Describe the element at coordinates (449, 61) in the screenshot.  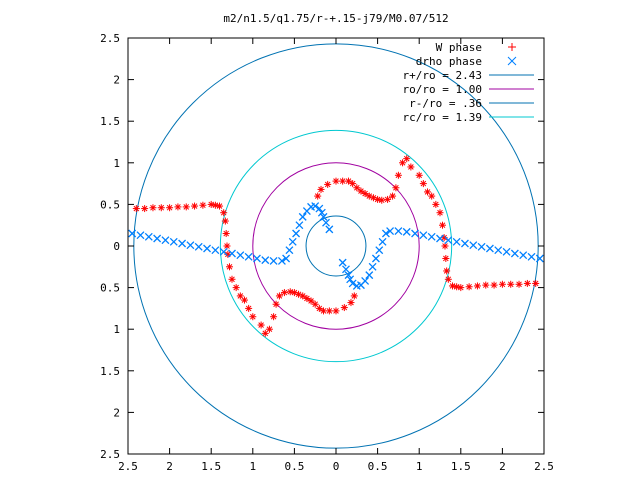
I see `legend-label: drho phase` at that location.